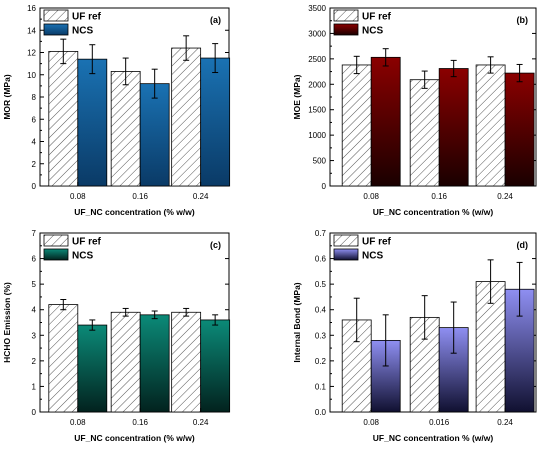 The width and height of the screenshot is (550, 455). Describe the element at coordinates (34, 119) in the screenshot. I see `y-tick-label: 6` at that location.